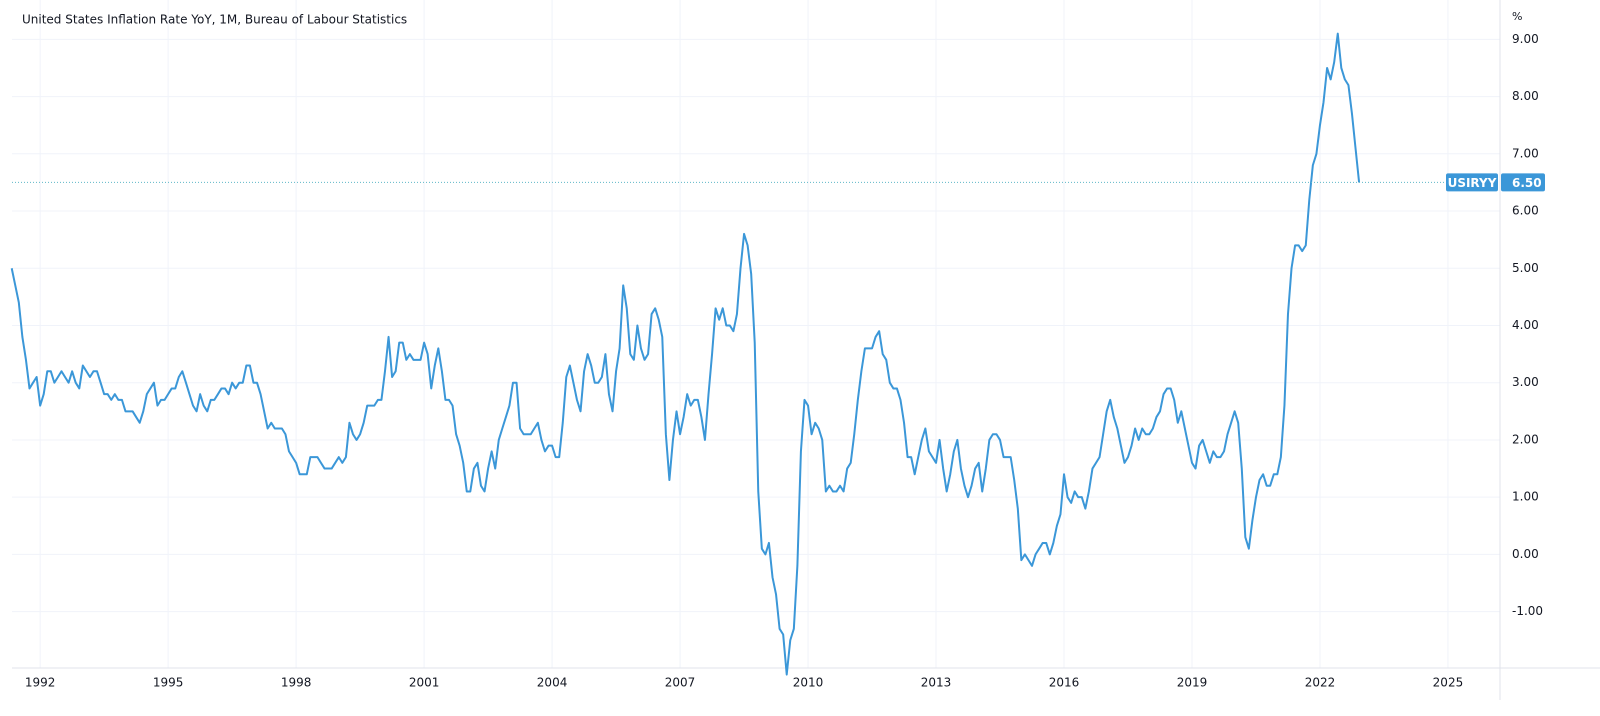 This screenshot has height=716, width=1600. What do you see at coordinates (552, 683) in the screenshot?
I see `x-tick-label: 2004` at bounding box center [552, 683].